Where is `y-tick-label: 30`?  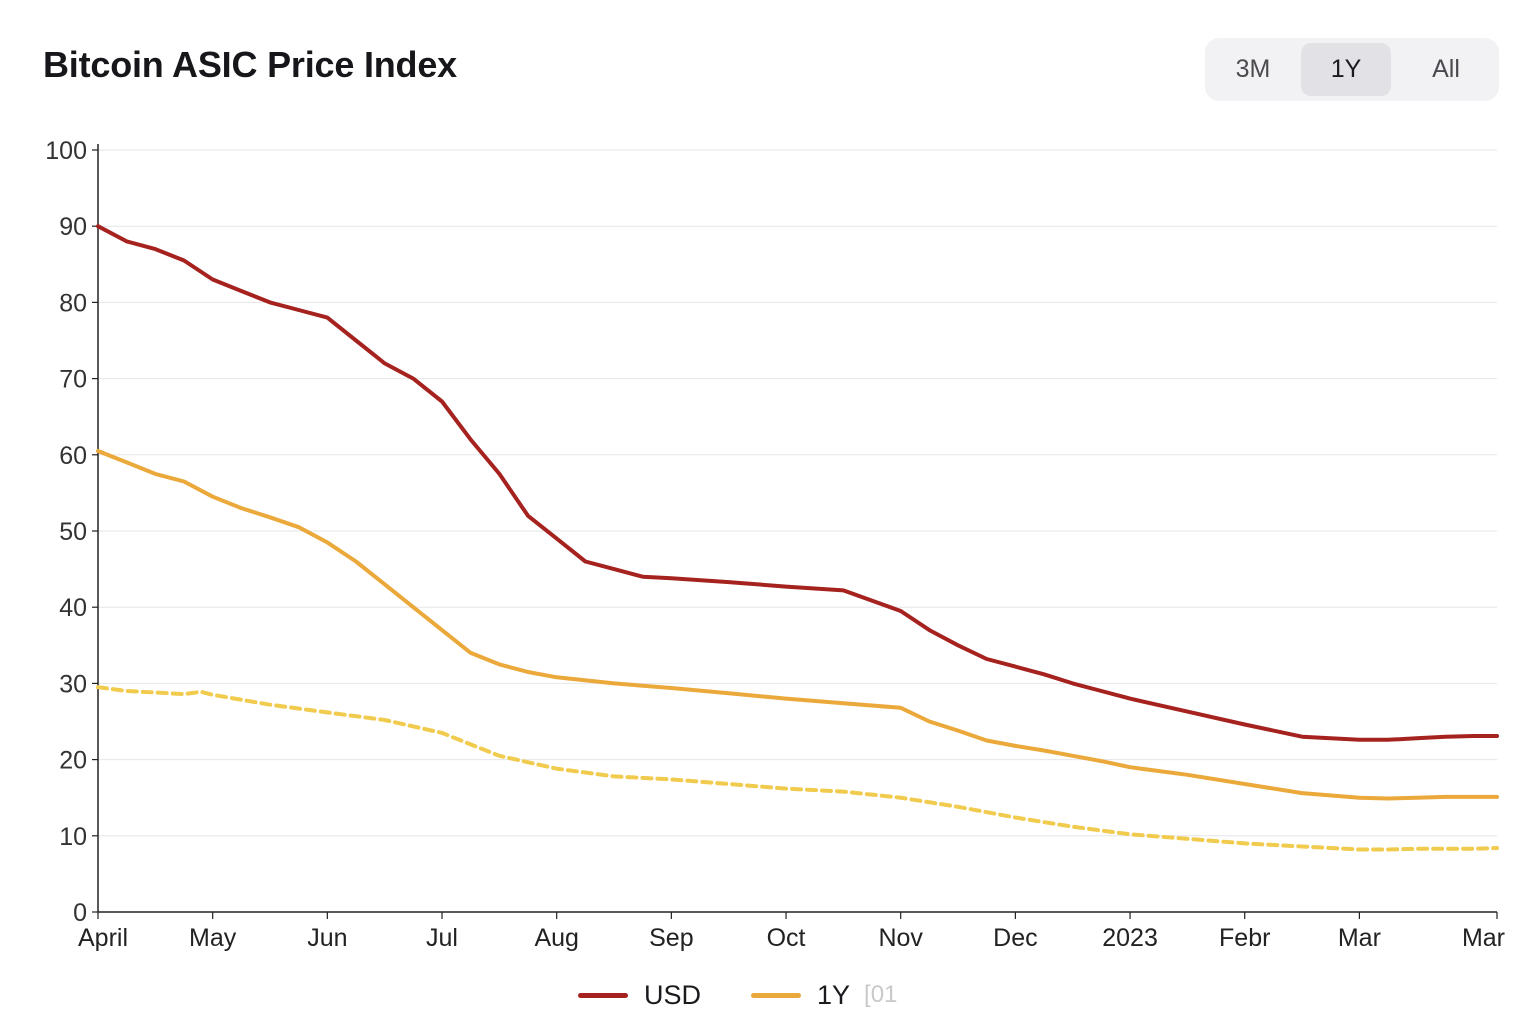
y-tick-label: 30 is located at coordinates (73, 684).